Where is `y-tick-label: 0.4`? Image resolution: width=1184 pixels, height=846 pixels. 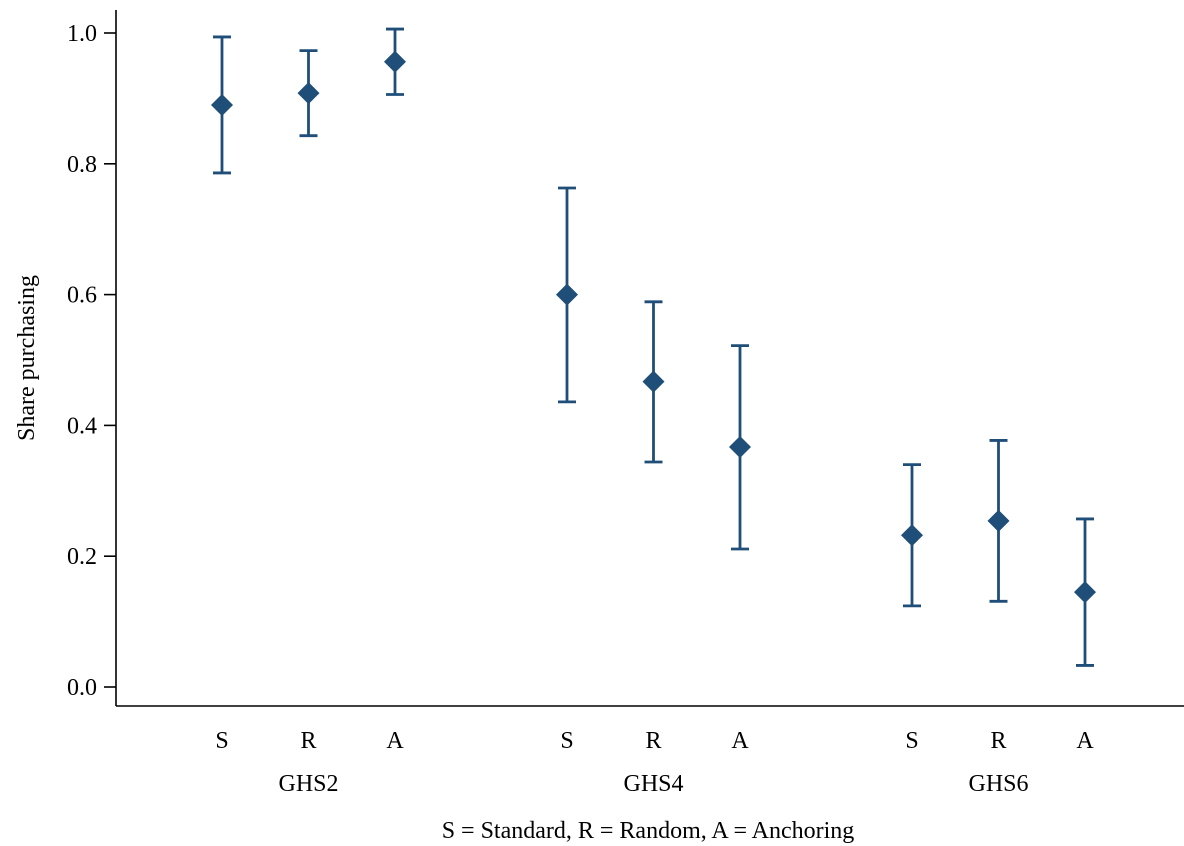 y-tick-label: 0.4 is located at coordinates (82, 426).